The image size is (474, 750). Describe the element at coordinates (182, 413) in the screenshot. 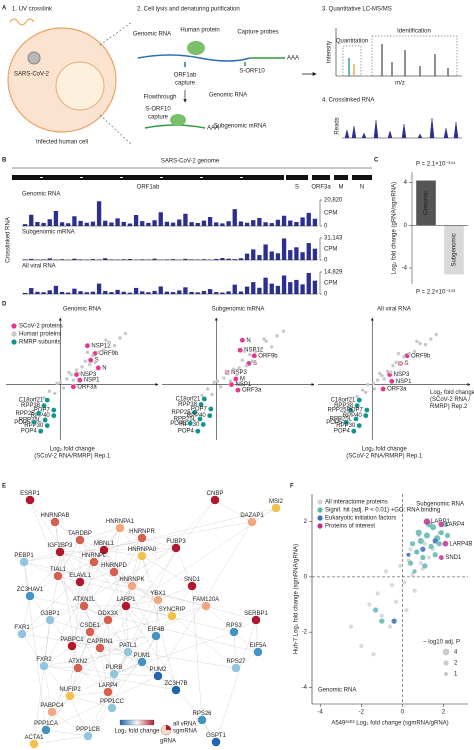

I see `point-label: RPP25` at that location.